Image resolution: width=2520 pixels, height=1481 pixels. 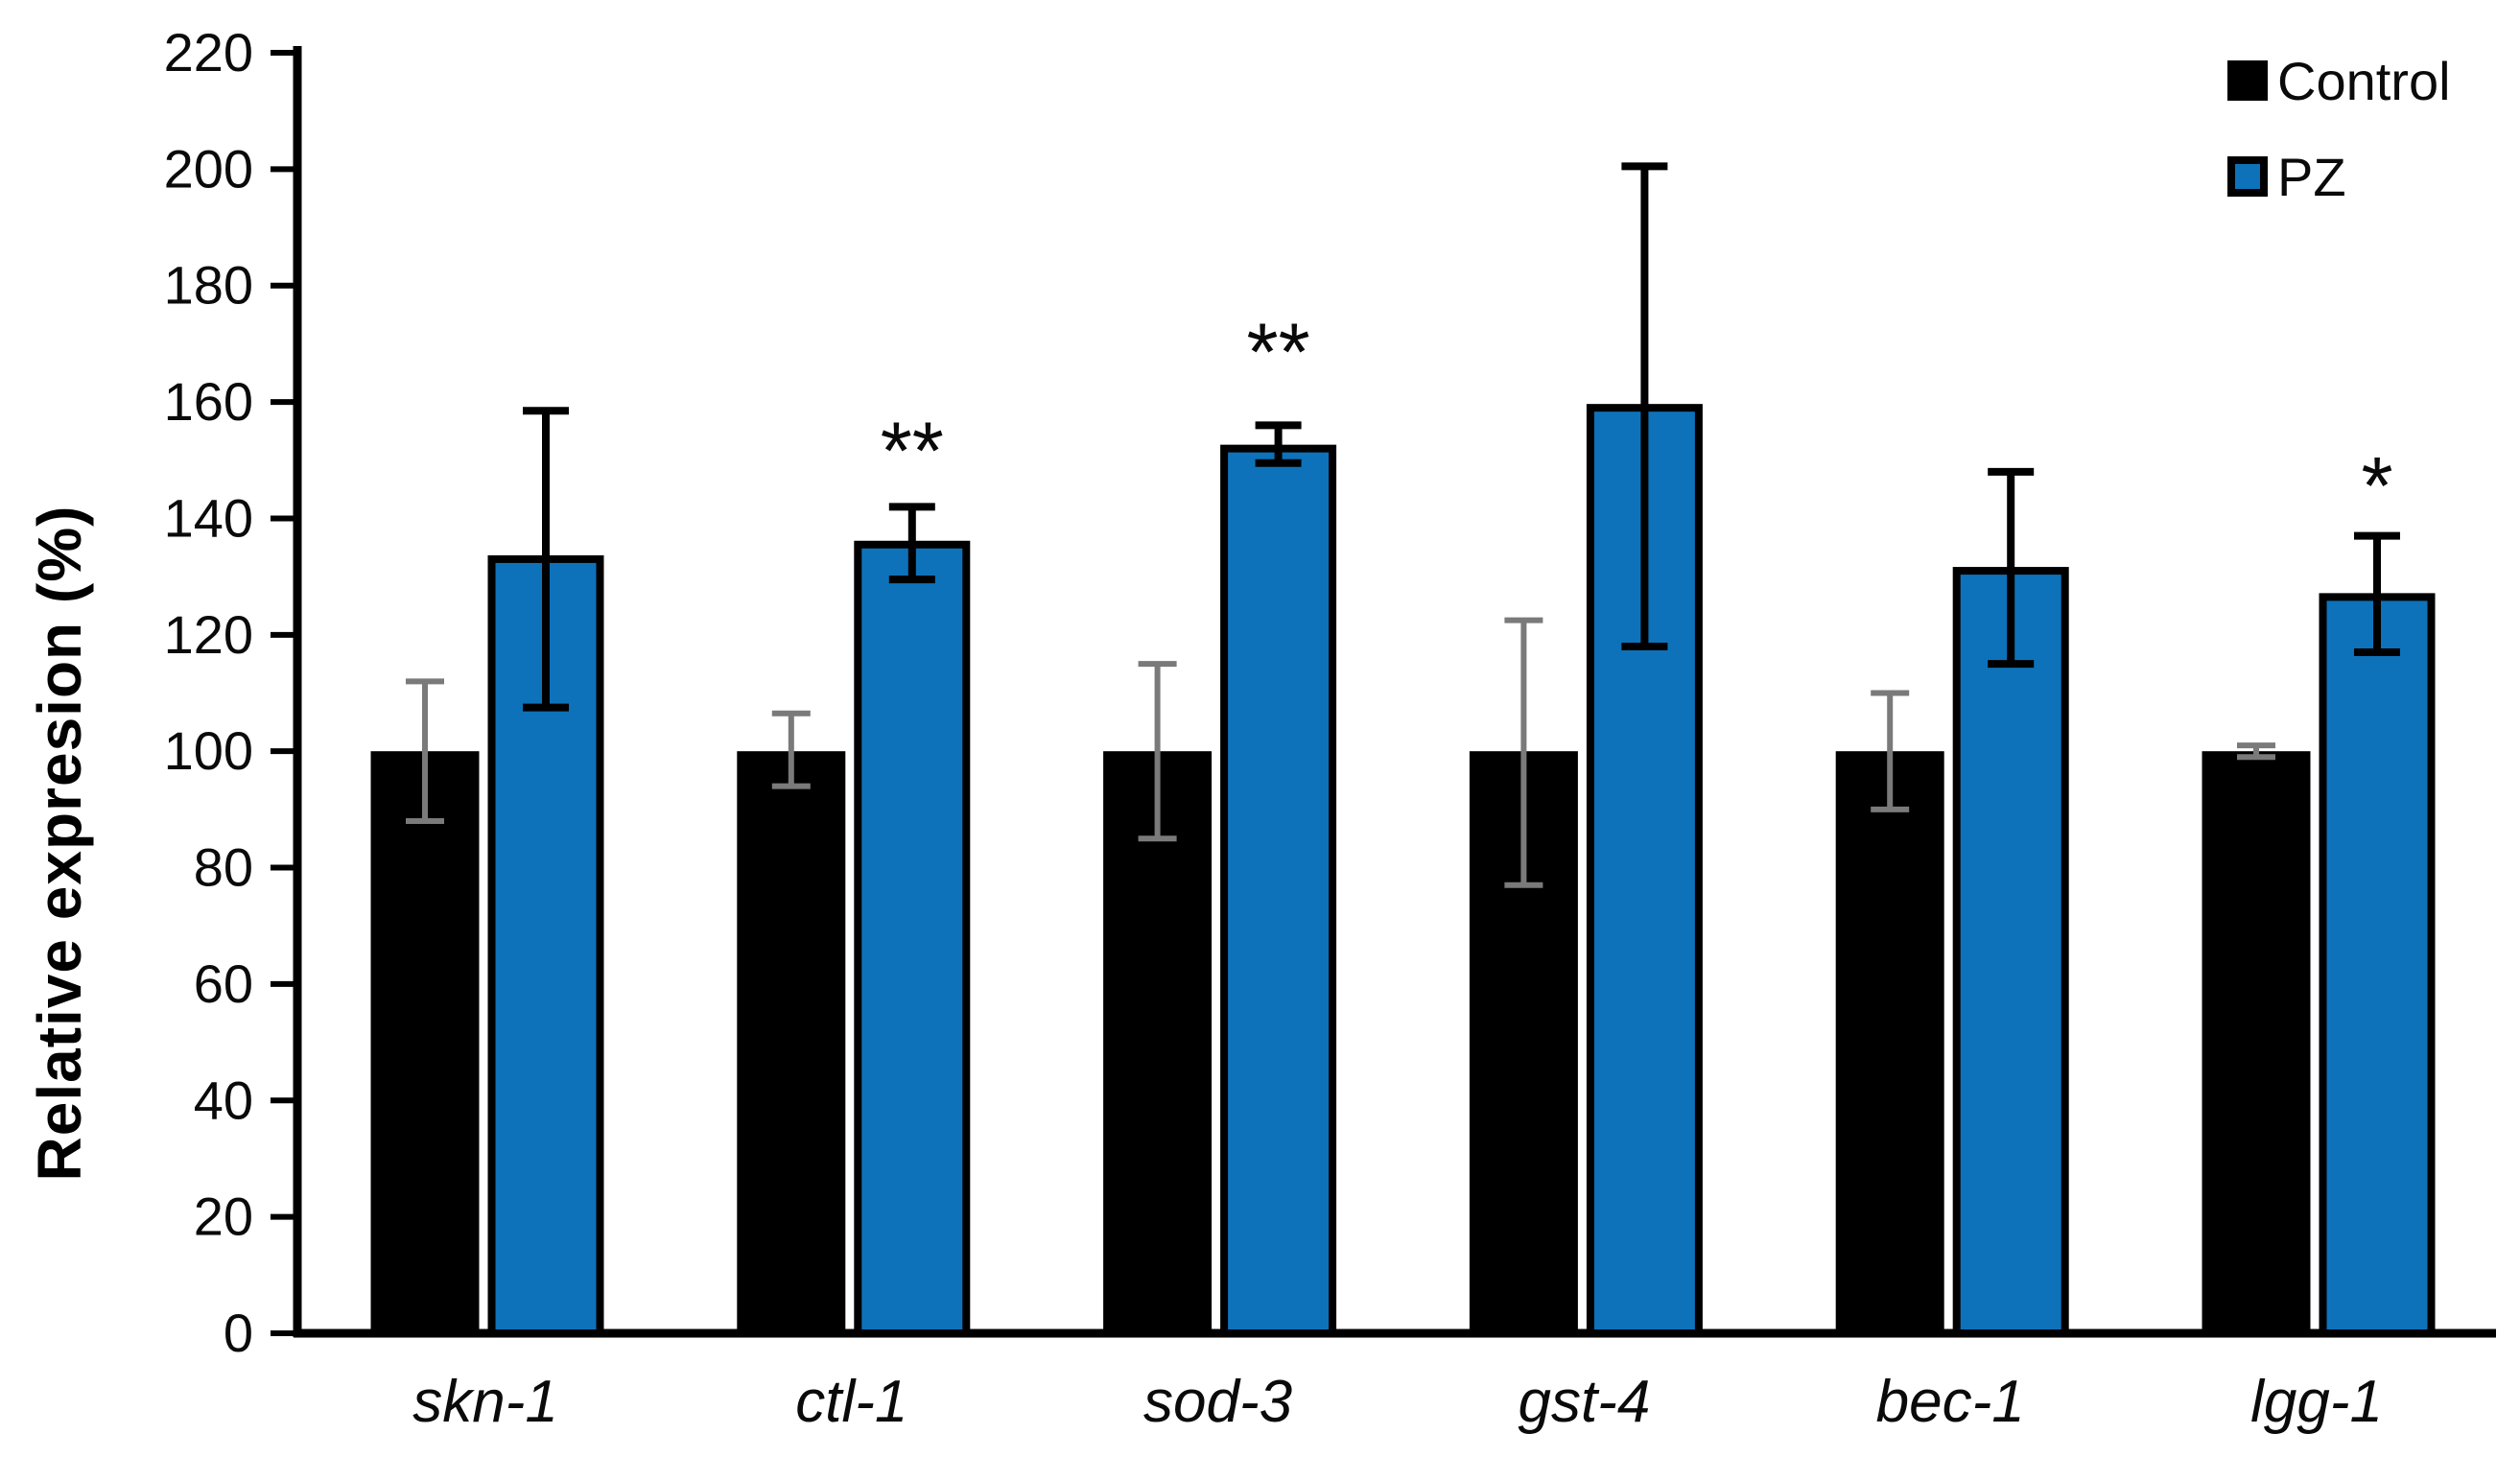 What do you see at coordinates (239, 1333) in the screenshot?
I see `y-tick-label: 0` at bounding box center [239, 1333].